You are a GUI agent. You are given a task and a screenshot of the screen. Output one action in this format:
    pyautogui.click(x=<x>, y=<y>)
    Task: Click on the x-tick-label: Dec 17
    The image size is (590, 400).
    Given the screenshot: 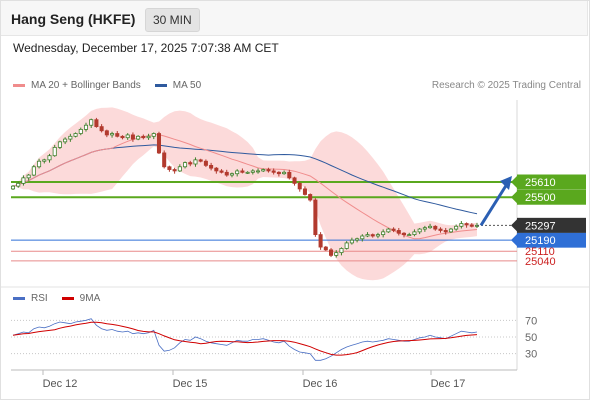 What is the action you would take?
    pyautogui.click(x=448, y=384)
    